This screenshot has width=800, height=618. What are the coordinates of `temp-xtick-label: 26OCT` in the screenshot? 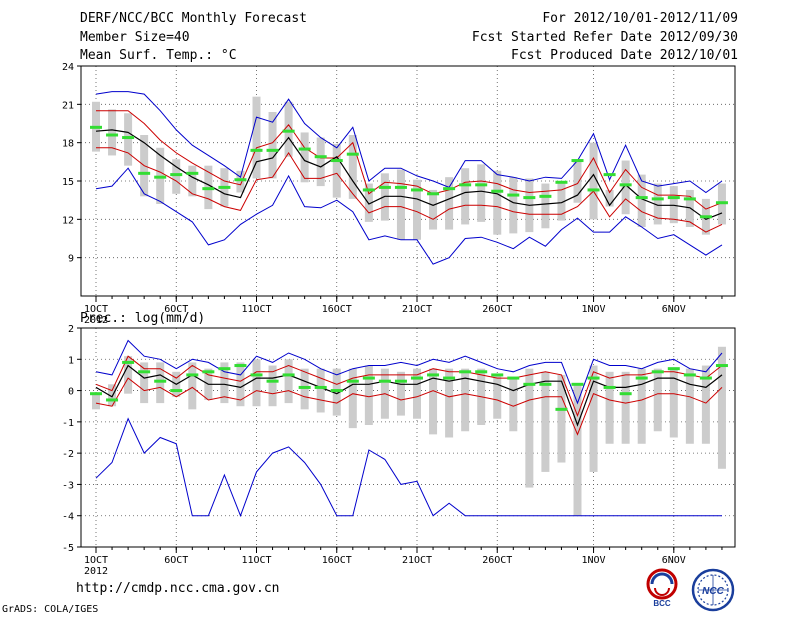 It's located at (497, 309).